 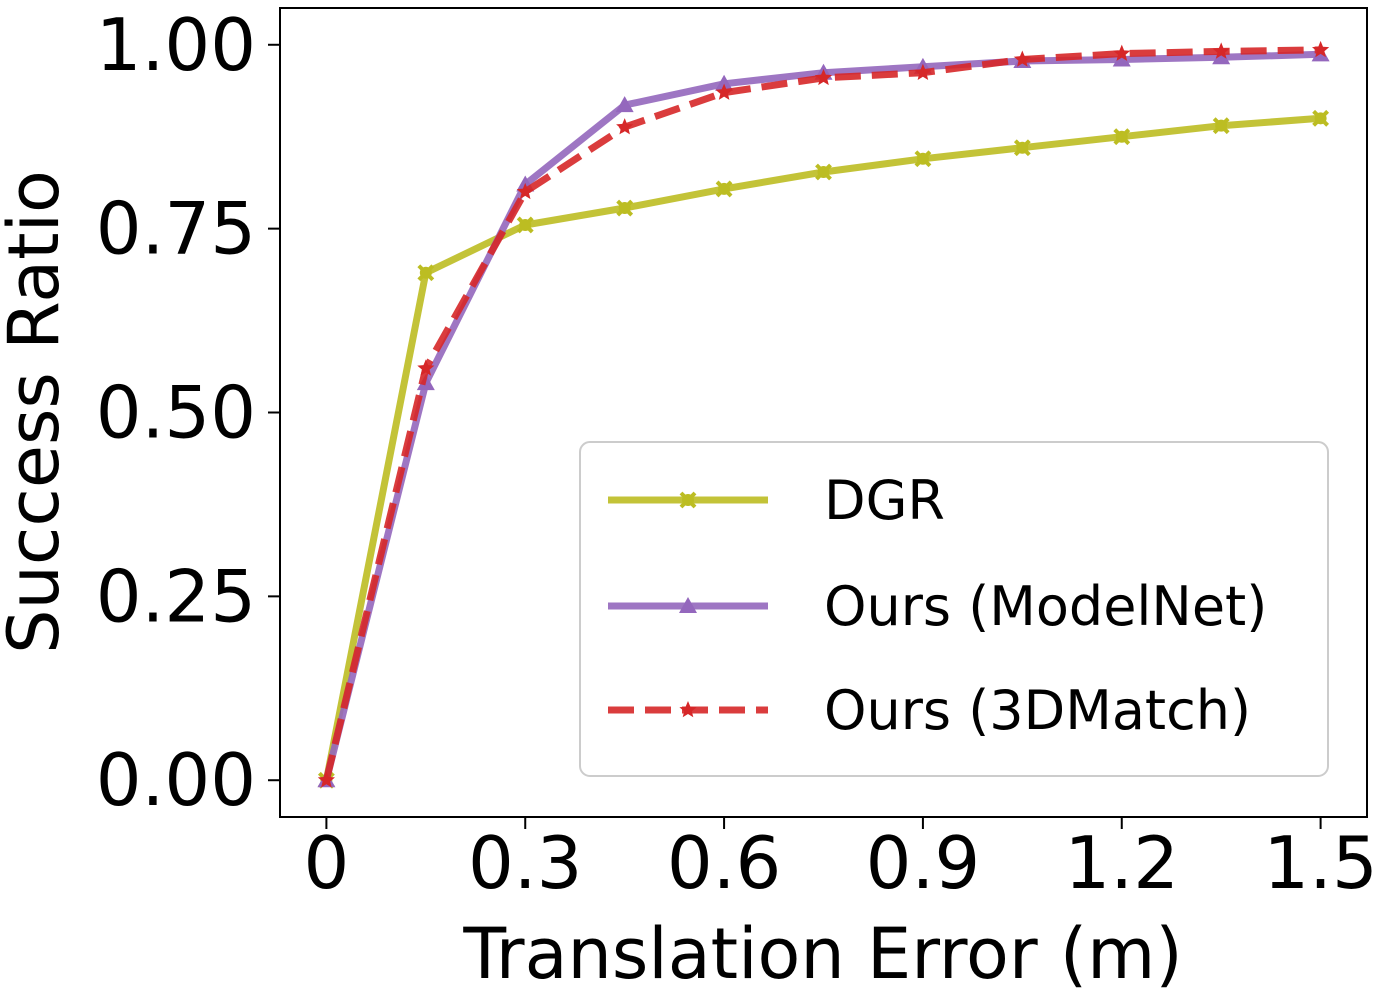 What do you see at coordinates (923, 863) in the screenshot?
I see `x-tick-label: 0.9` at bounding box center [923, 863].